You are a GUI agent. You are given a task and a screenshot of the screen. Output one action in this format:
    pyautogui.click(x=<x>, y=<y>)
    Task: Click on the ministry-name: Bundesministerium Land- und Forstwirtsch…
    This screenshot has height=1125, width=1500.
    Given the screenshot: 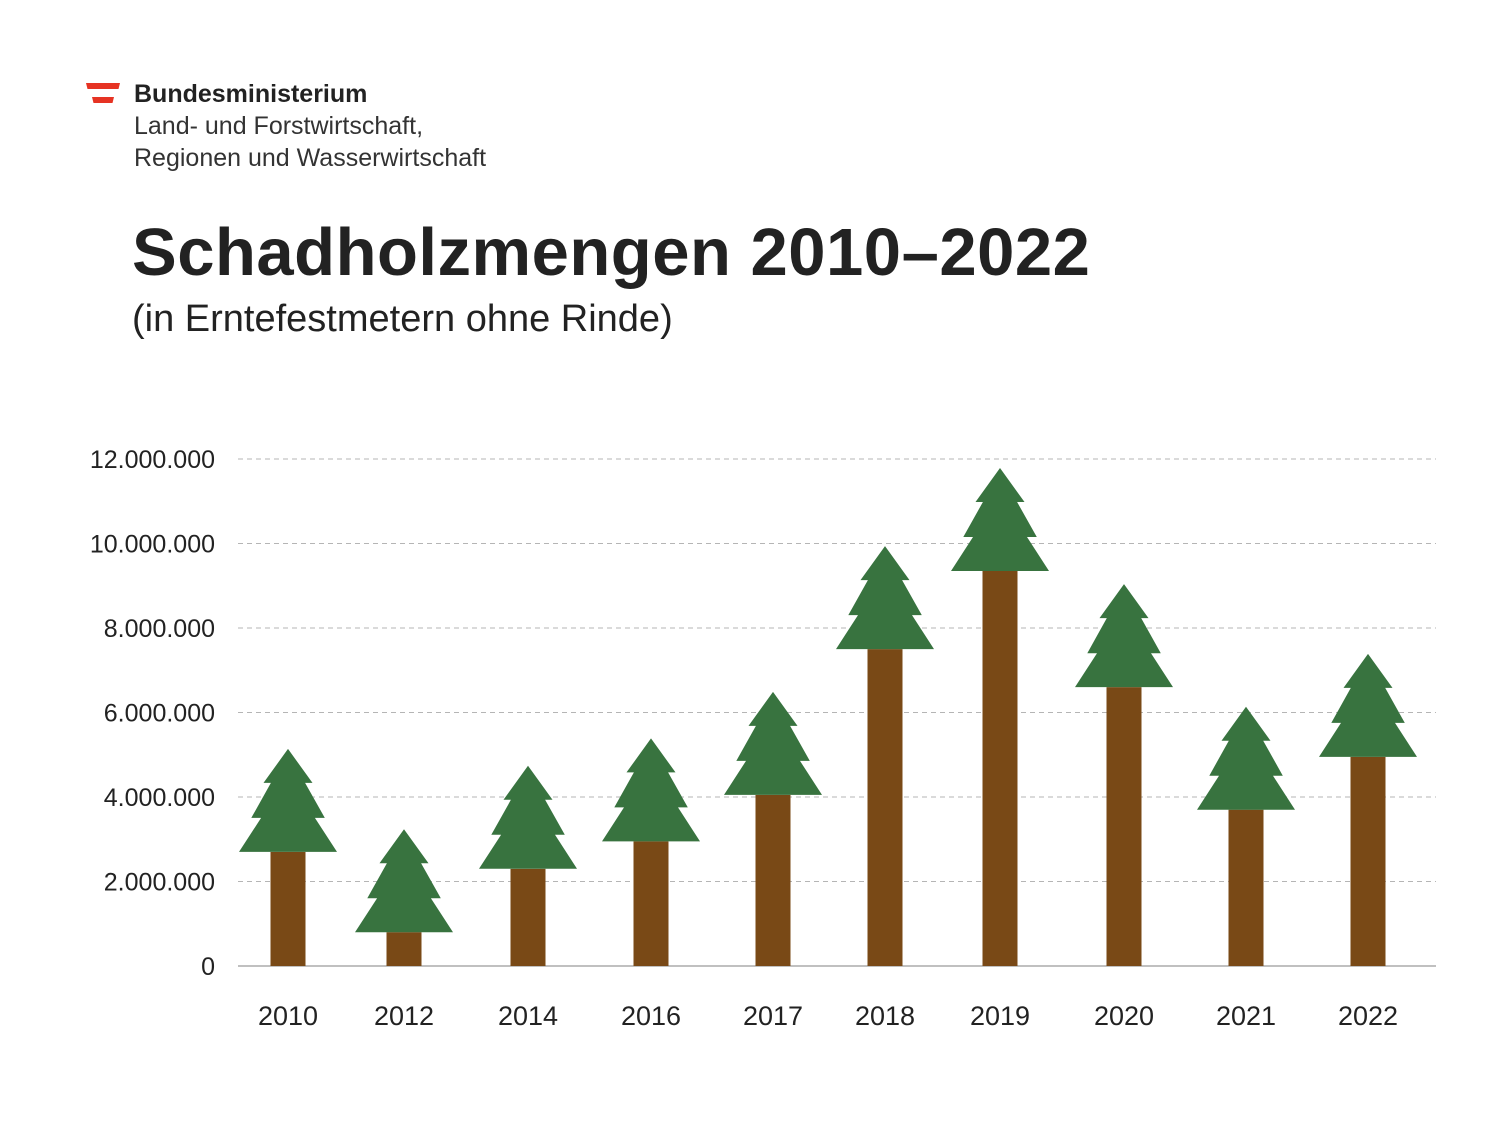 What is the action you would take?
    pyautogui.click(x=310, y=126)
    